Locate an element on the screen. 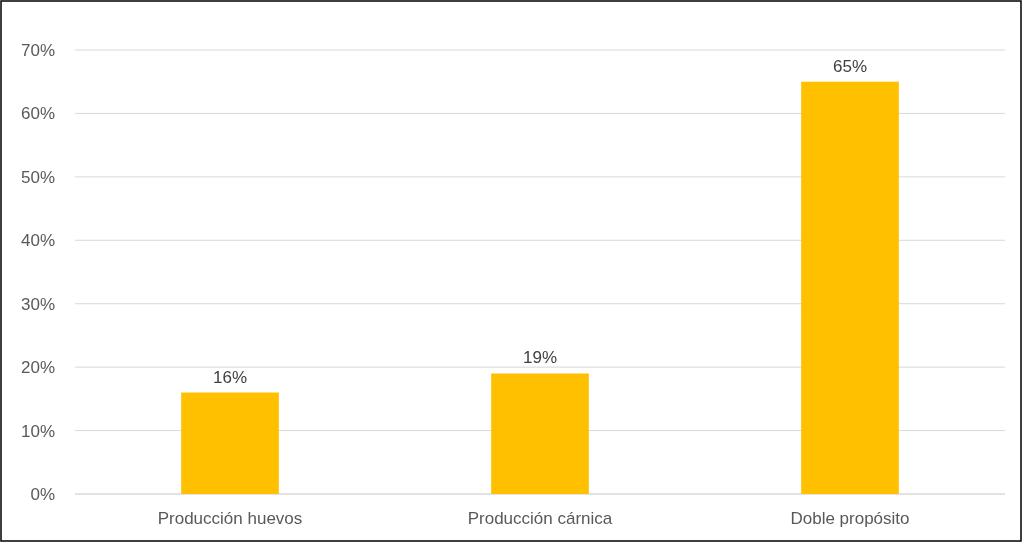 This screenshot has width=1022, height=542. y-tick-label: 50% is located at coordinates (37, 177).